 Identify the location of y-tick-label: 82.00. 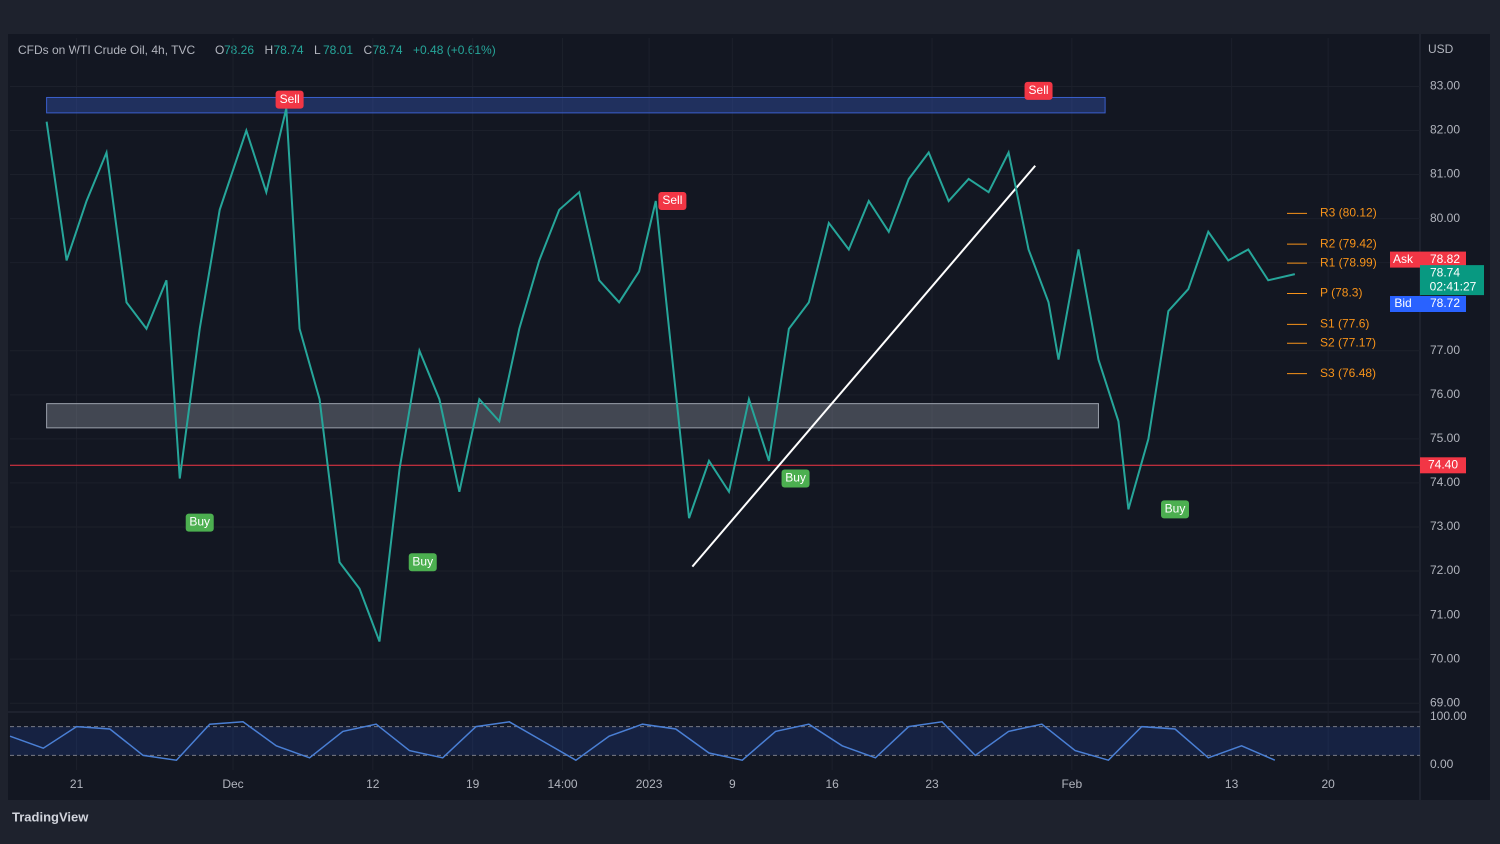
(1445, 130).